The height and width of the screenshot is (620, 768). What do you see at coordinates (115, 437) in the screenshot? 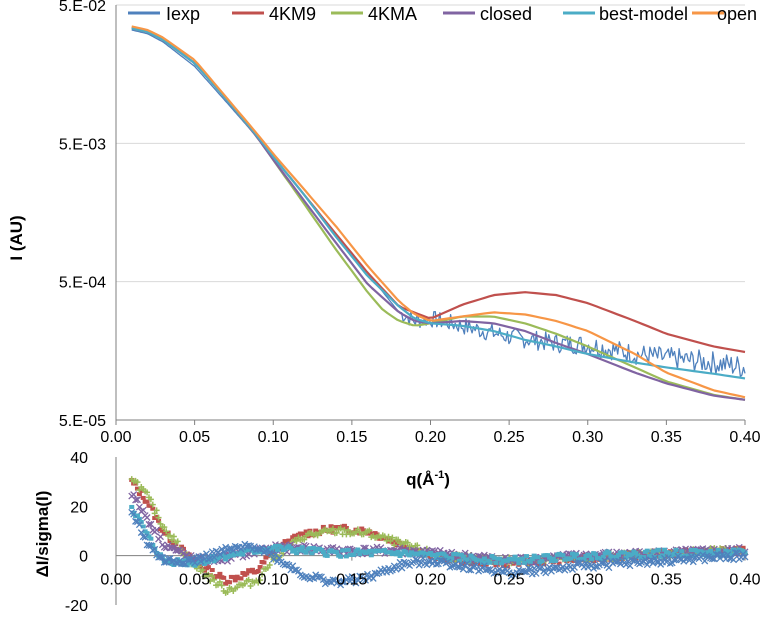
I see `x-tick-label: 0.00` at bounding box center [115, 437].